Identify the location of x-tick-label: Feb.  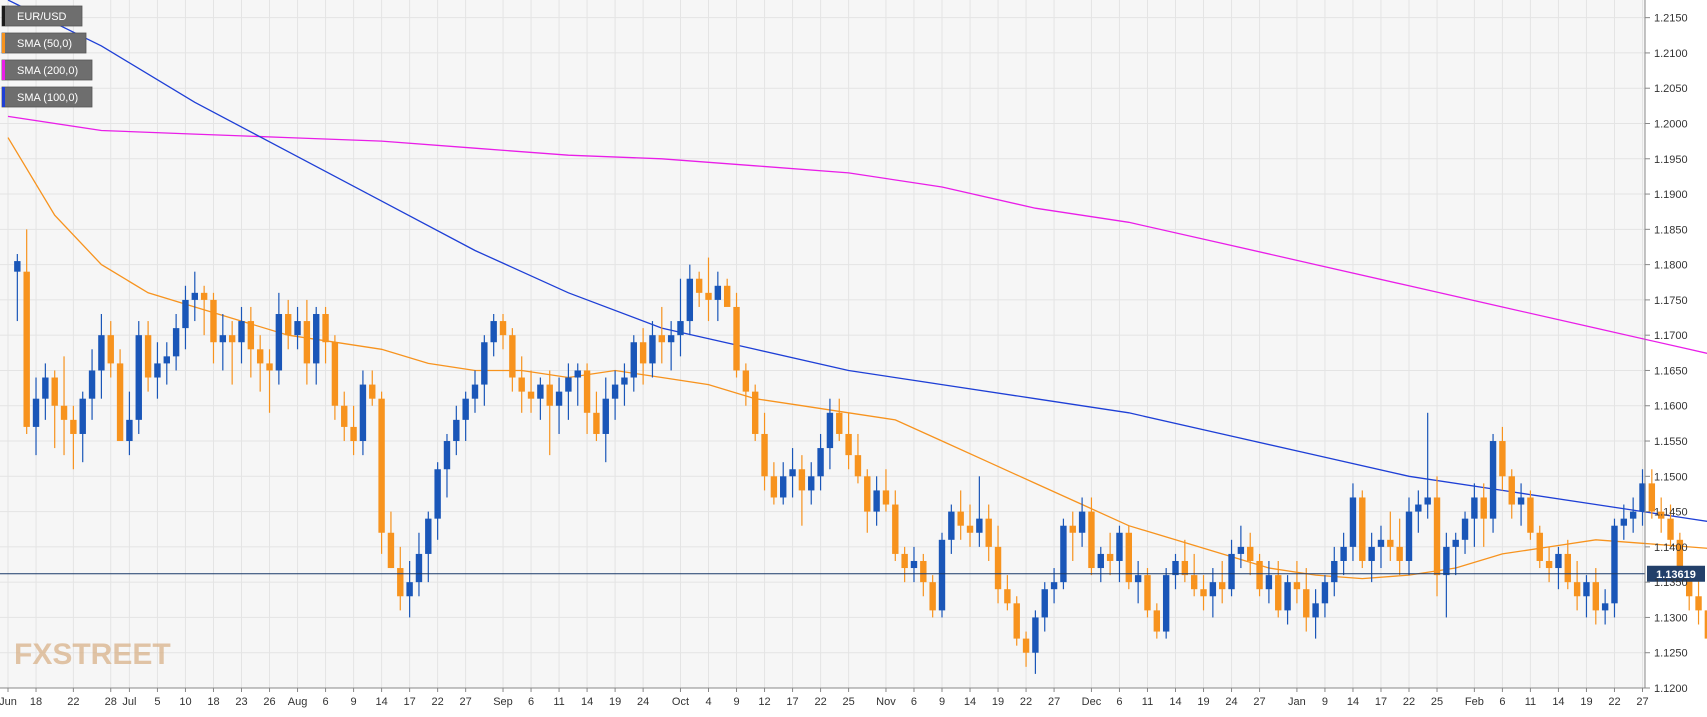
(1474, 702).